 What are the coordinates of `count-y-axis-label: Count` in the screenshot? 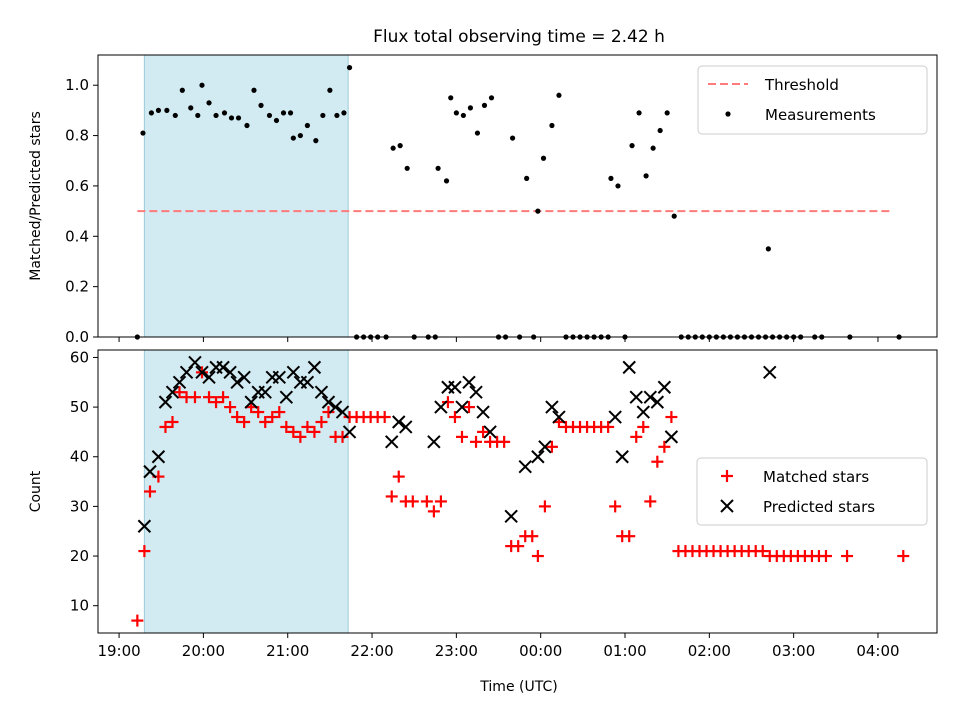 It's located at (36, 491).